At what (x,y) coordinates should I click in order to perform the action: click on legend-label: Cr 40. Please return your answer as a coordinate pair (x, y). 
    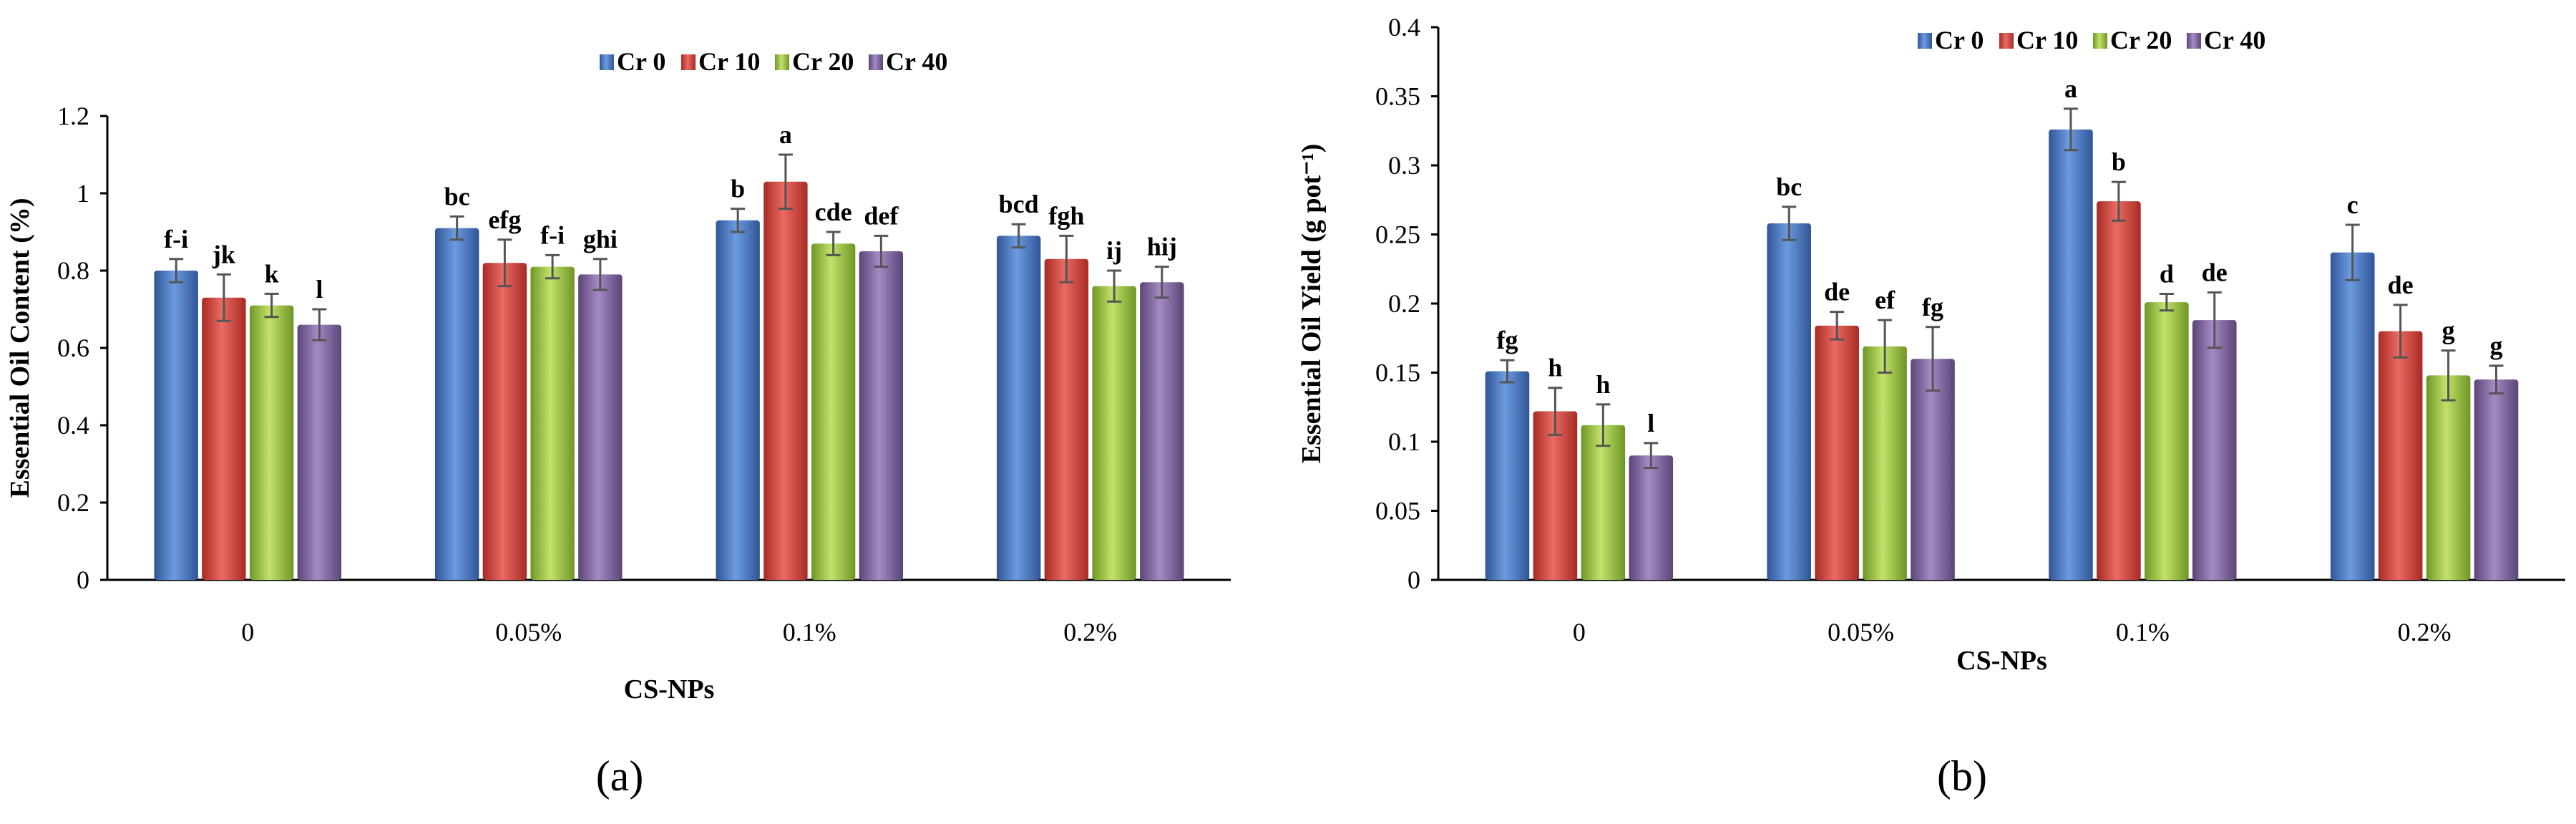
    Looking at the image, I should click on (916, 61).